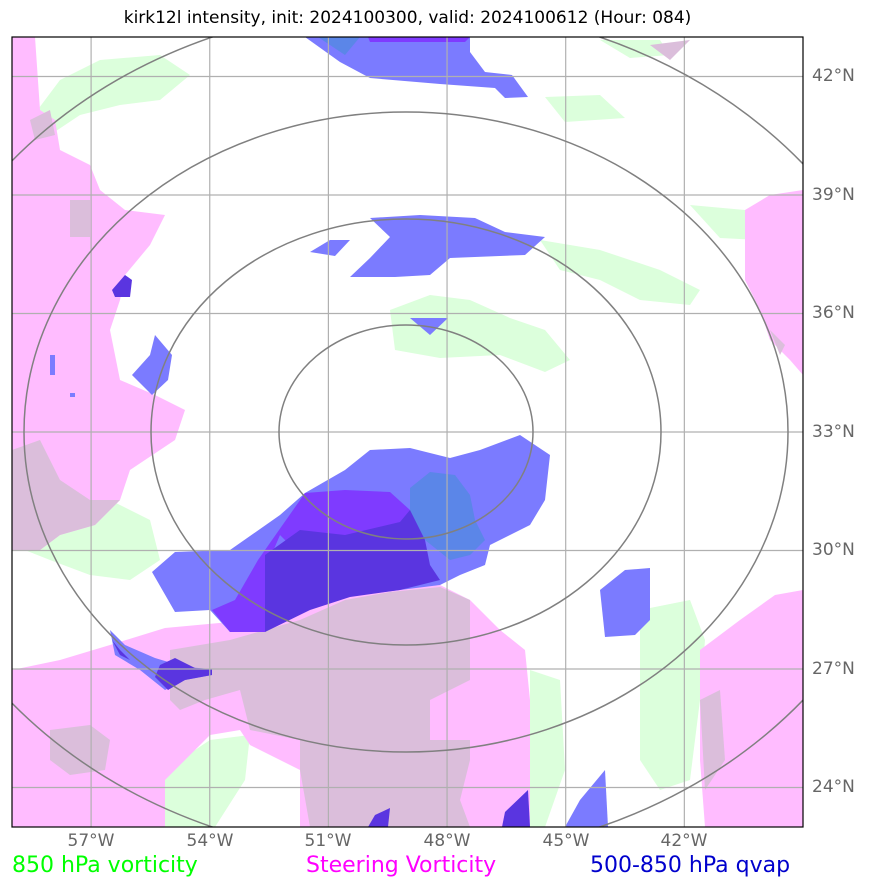 The image size is (873, 891). Describe the element at coordinates (833, 195) in the screenshot. I see `lat-label-39n: 39°N` at that location.